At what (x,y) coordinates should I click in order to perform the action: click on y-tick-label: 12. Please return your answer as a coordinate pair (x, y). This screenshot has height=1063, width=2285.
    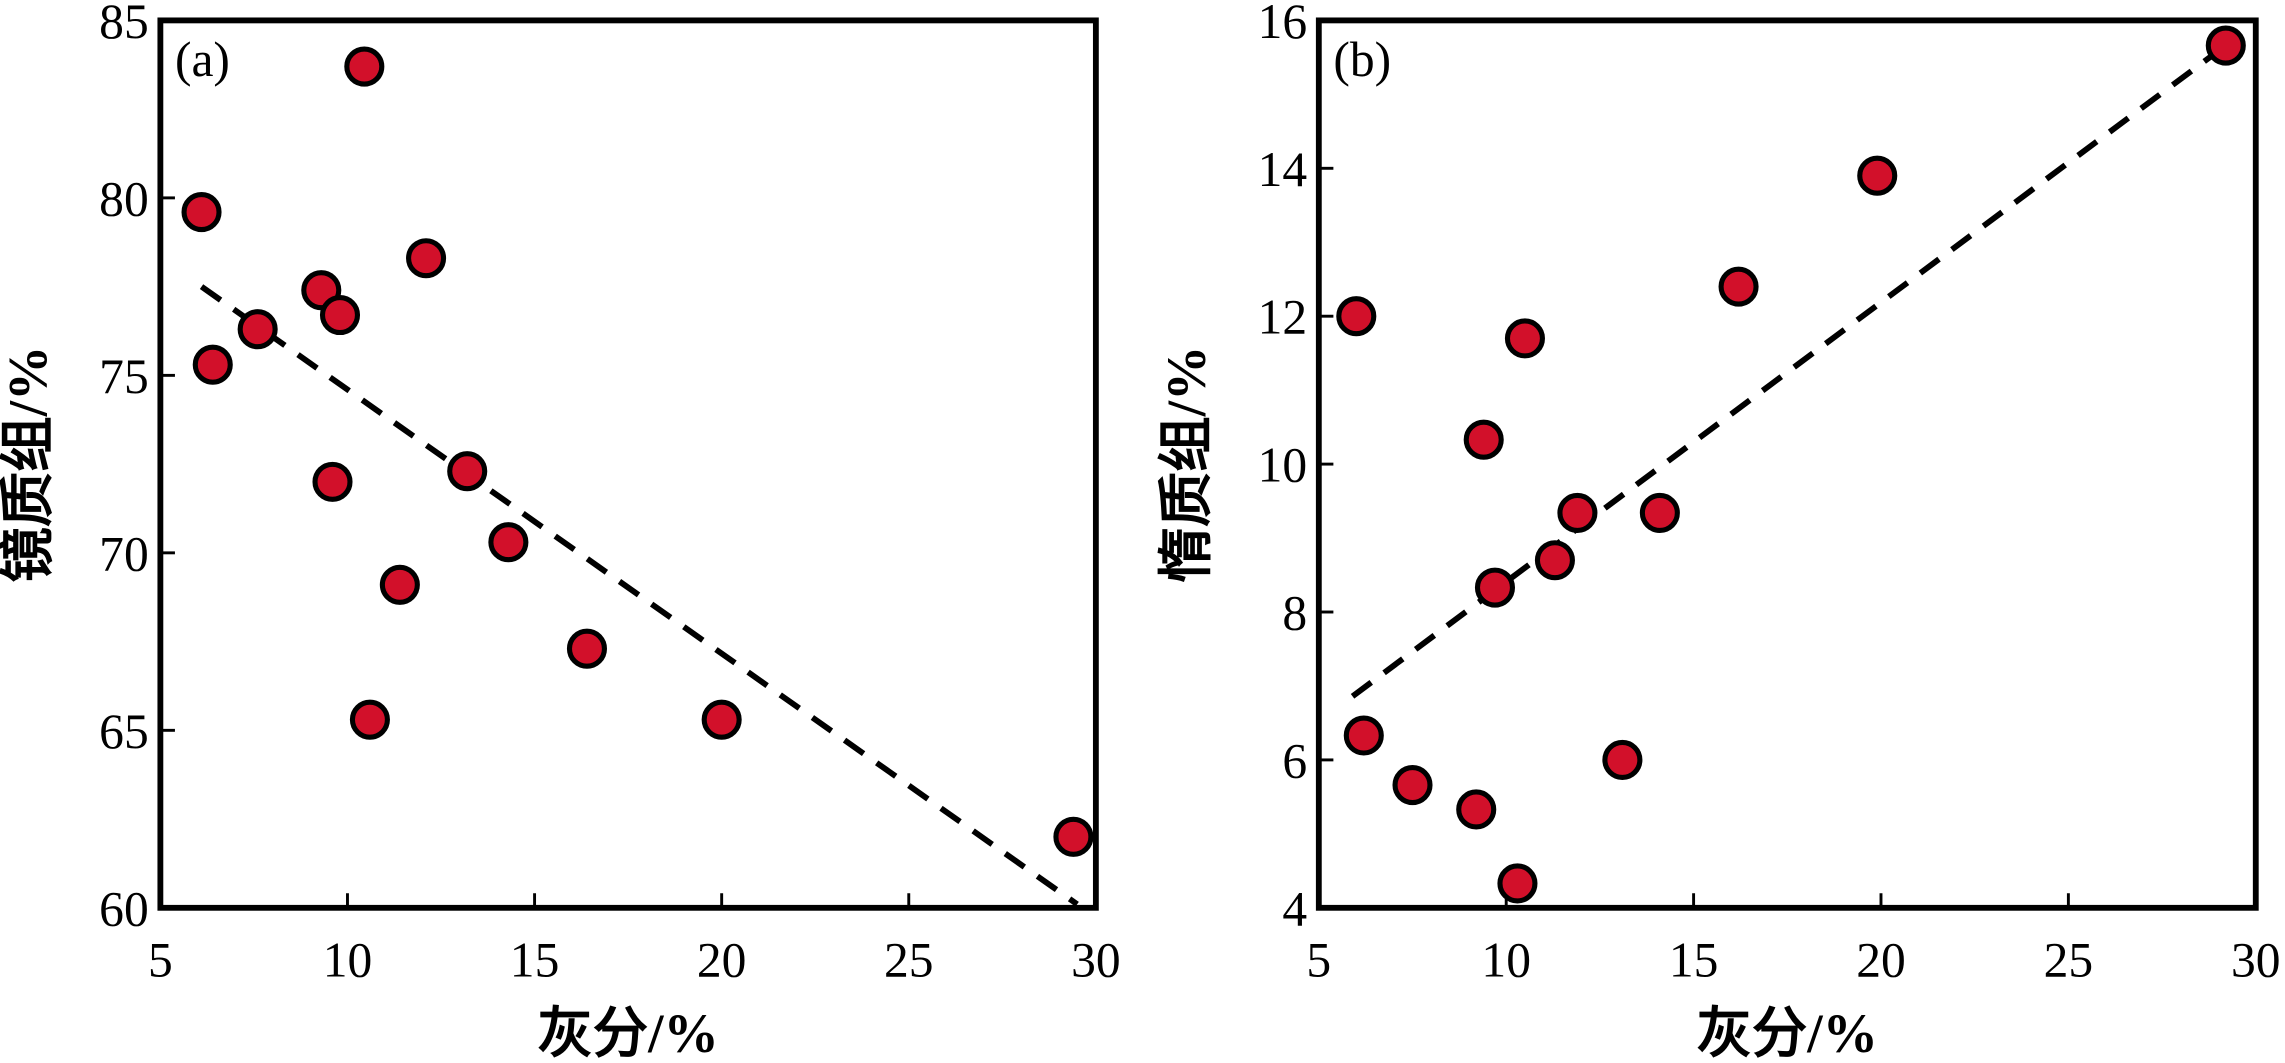
    Looking at the image, I should click on (1283, 317).